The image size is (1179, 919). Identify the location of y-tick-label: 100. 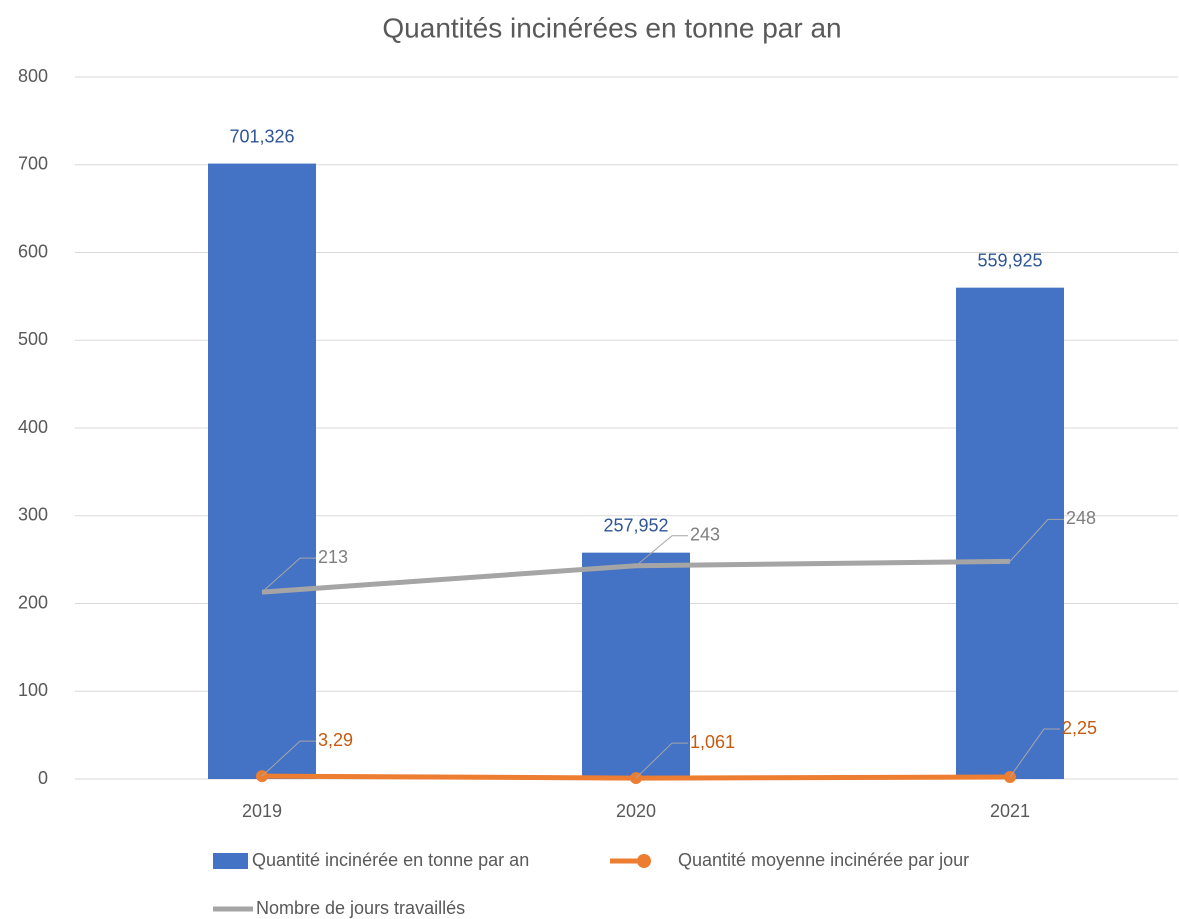
(33, 690).